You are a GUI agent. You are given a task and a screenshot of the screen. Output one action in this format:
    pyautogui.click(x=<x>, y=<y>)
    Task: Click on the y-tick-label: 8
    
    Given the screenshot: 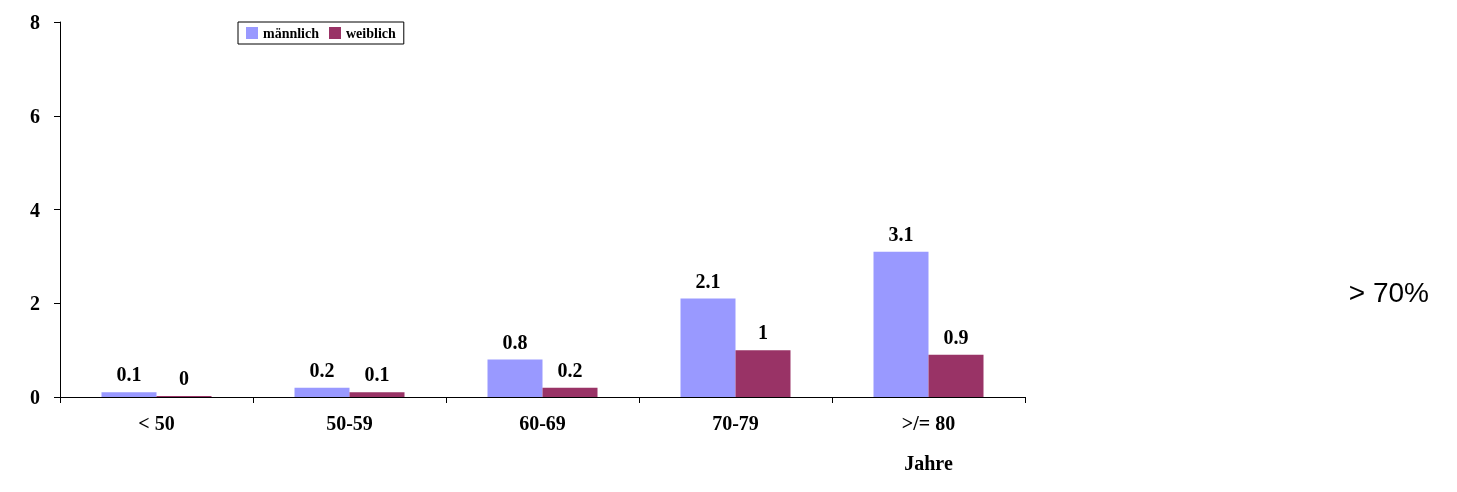 What is the action you would take?
    pyautogui.click(x=35, y=22)
    